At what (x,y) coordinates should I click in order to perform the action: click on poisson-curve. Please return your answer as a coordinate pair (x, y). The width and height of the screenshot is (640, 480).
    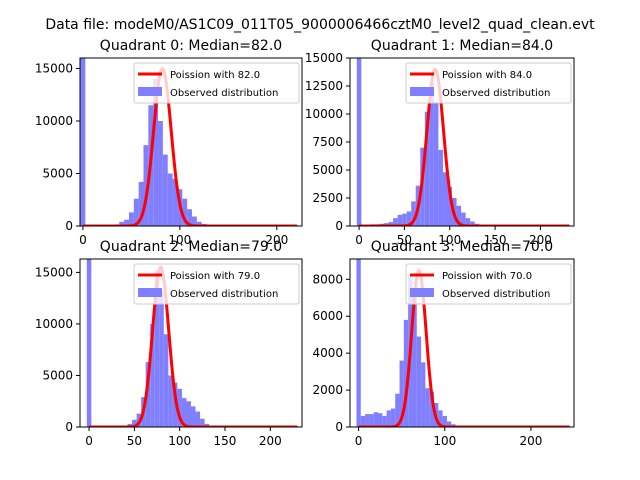
    Looking at the image, I should click on (190, 146).